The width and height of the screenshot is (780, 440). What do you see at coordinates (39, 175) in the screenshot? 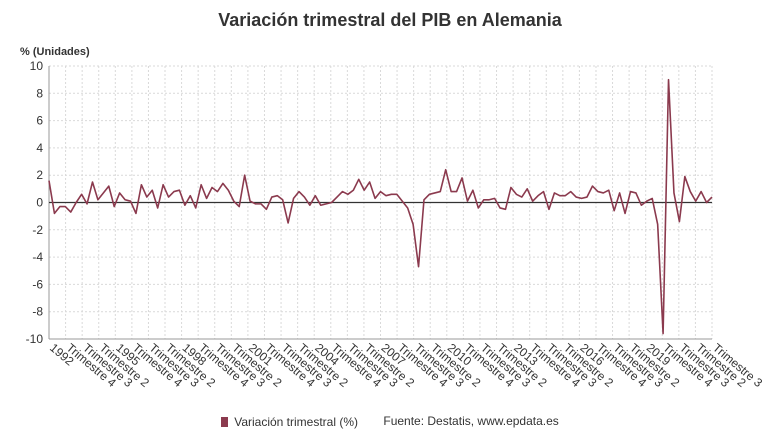
I see `y-tick-label: 2` at bounding box center [39, 175].